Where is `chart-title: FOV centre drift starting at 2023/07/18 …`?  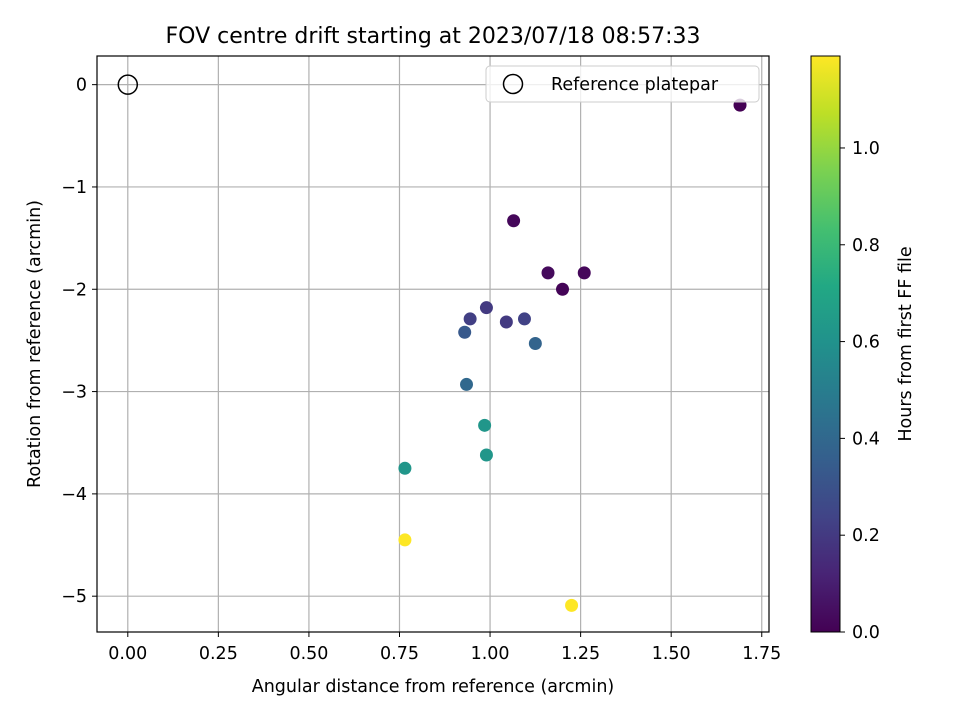
chart-title: FOV centre drift starting at 2023/07/18 … is located at coordinates (433, 36).